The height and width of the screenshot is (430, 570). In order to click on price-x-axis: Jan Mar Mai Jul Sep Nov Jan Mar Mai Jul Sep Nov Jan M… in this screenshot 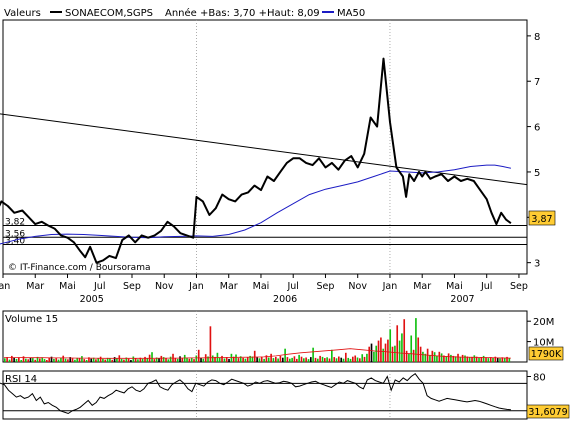, I will do `click(264, 289)`.